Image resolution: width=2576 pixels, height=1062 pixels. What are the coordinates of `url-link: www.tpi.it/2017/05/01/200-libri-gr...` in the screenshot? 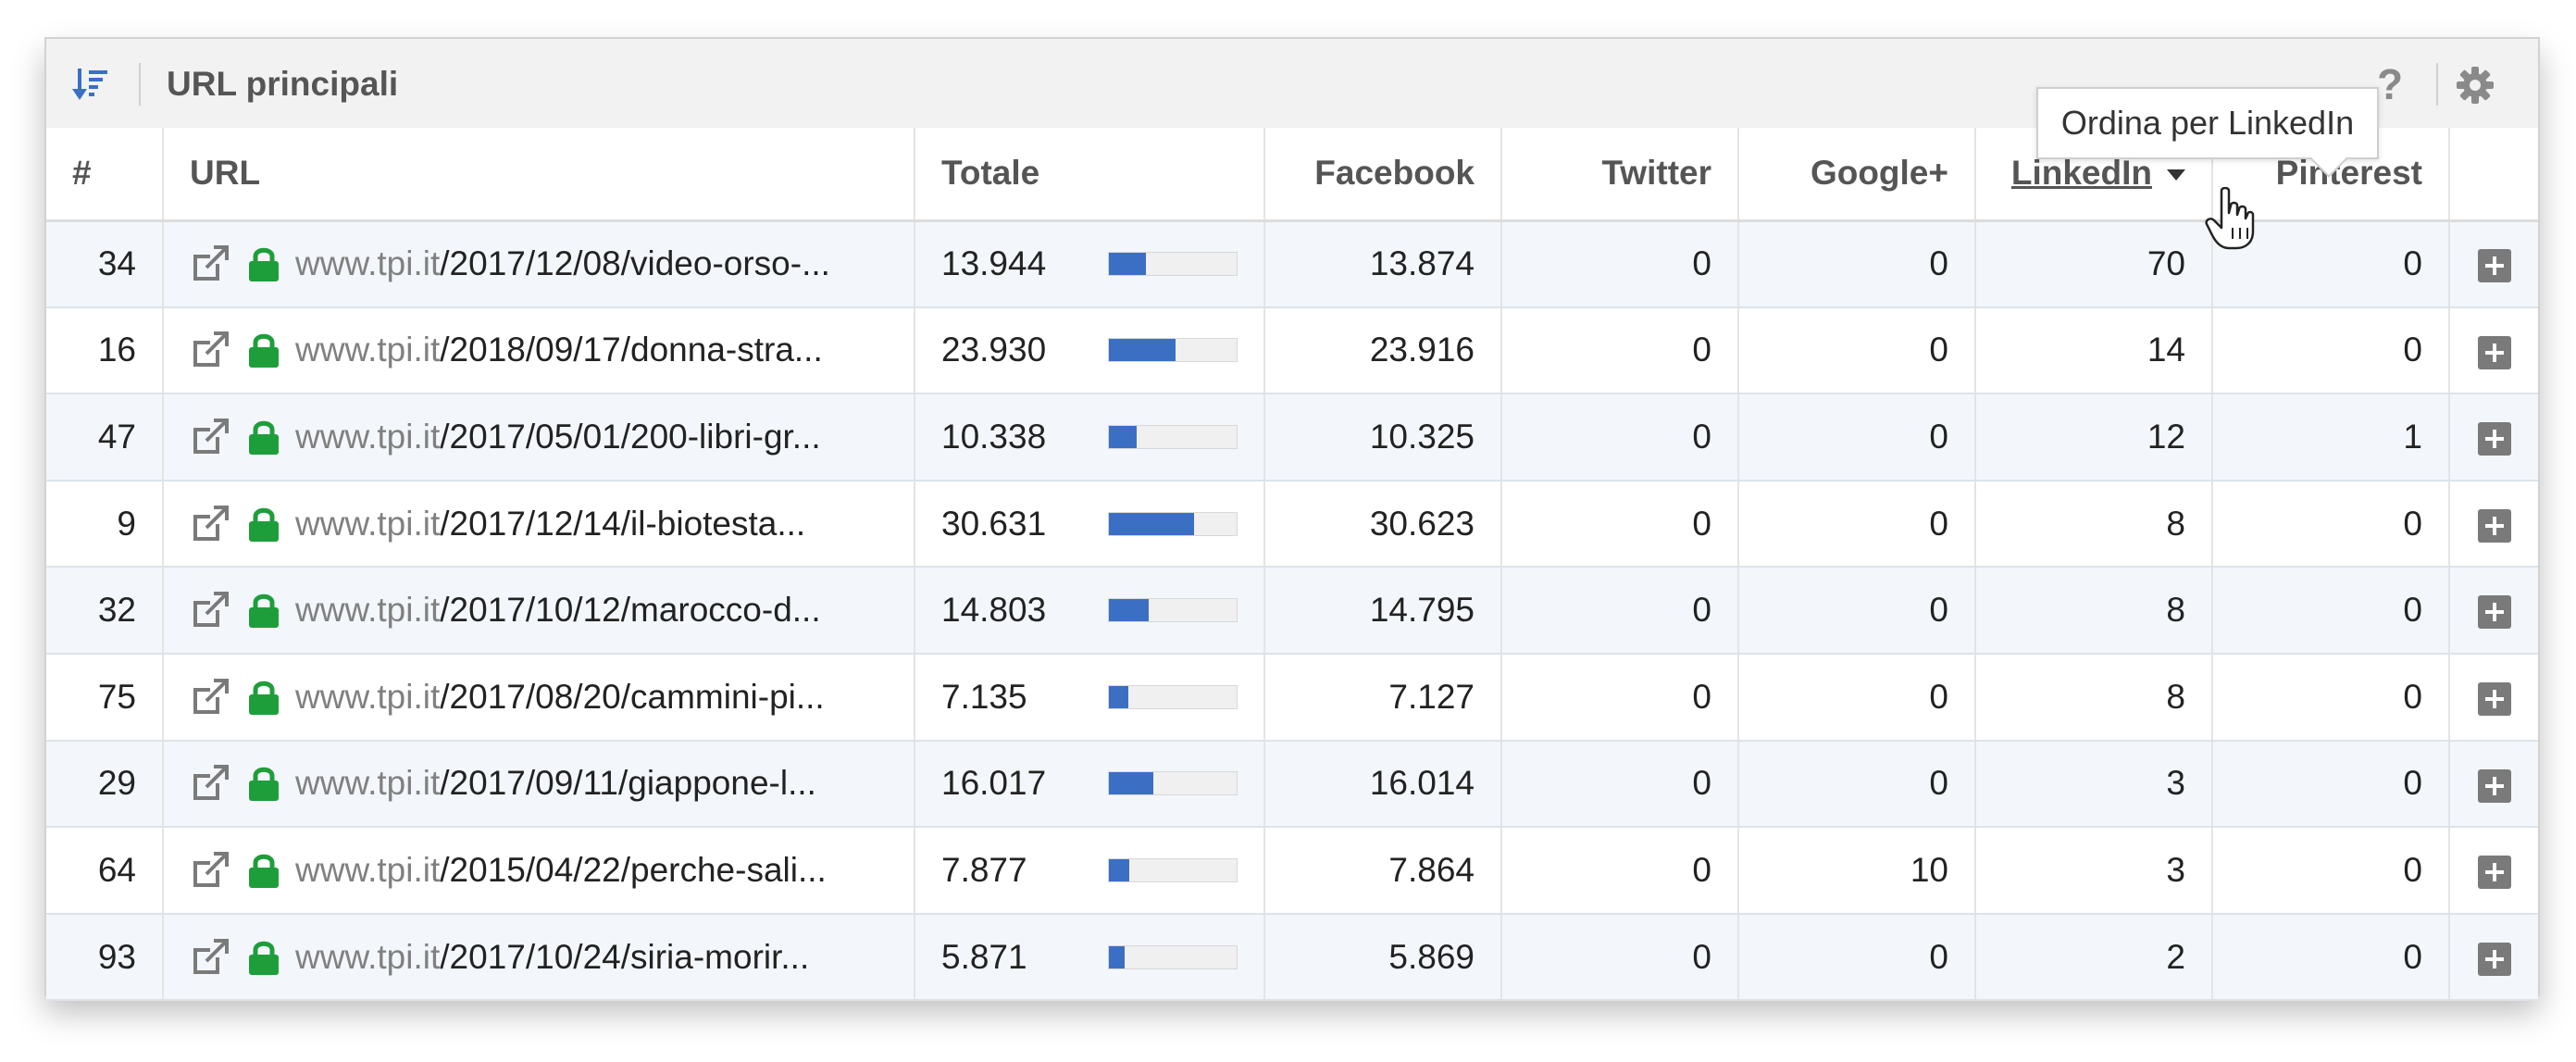 It's located at (558, 437).